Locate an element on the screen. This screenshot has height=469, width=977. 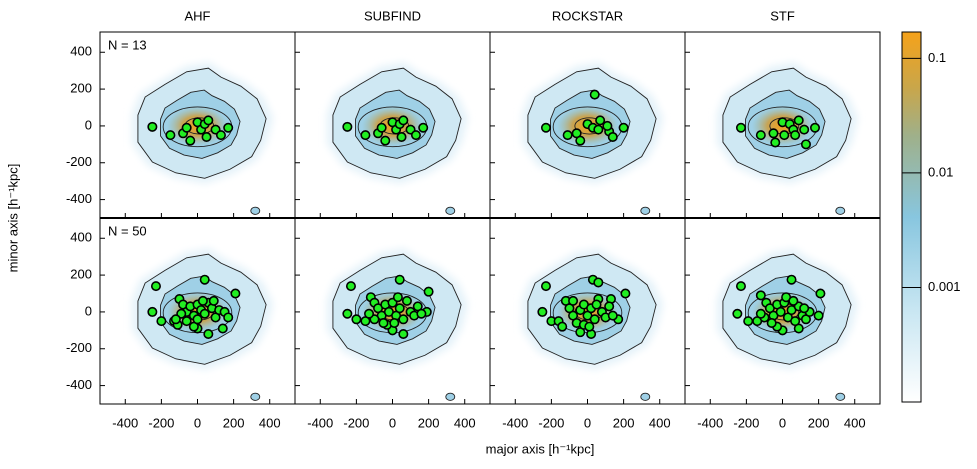
column-title: AHF is located at coordinates (198, 15).